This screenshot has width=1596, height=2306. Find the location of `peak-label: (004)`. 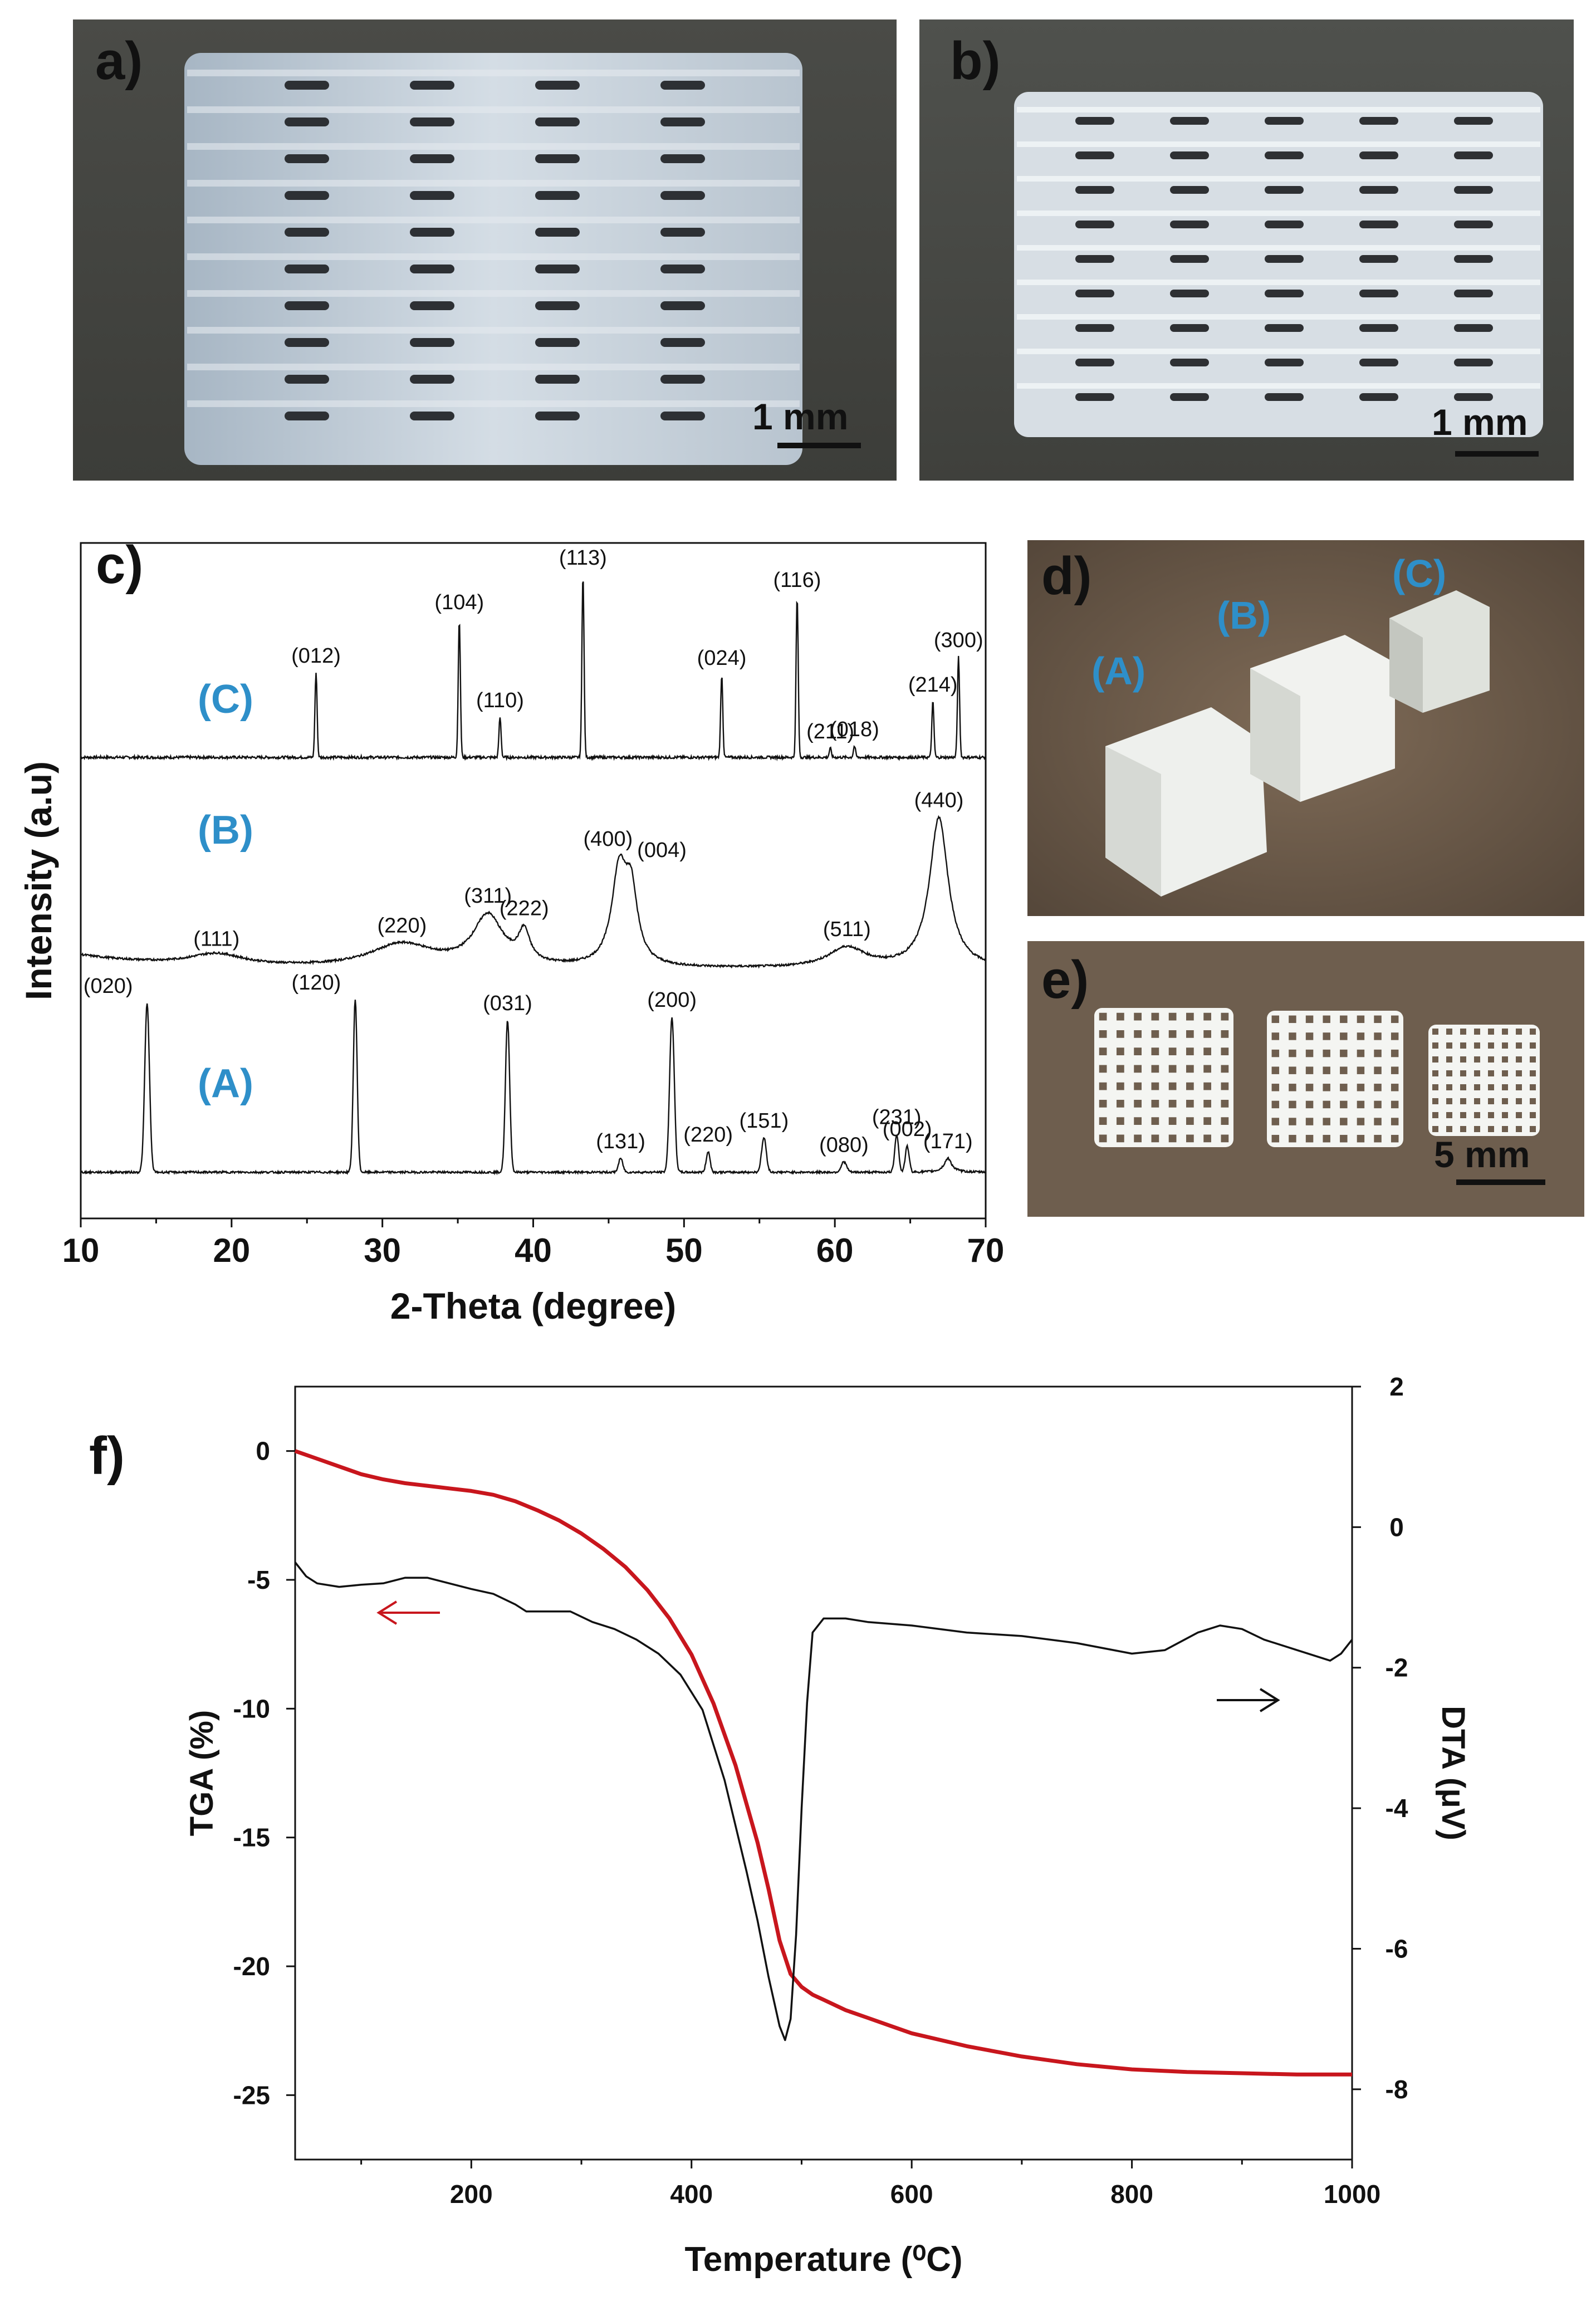

peak-label: (004) is located at coordinates (662, 851).